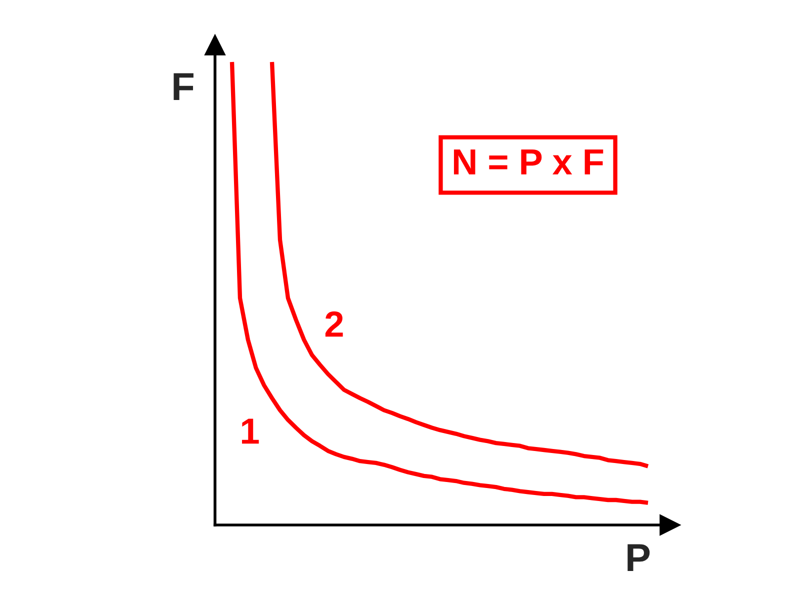  Describe the element at coordinates (529, 161) in the screenshot. I see `annotation: N = P x F` at that location.